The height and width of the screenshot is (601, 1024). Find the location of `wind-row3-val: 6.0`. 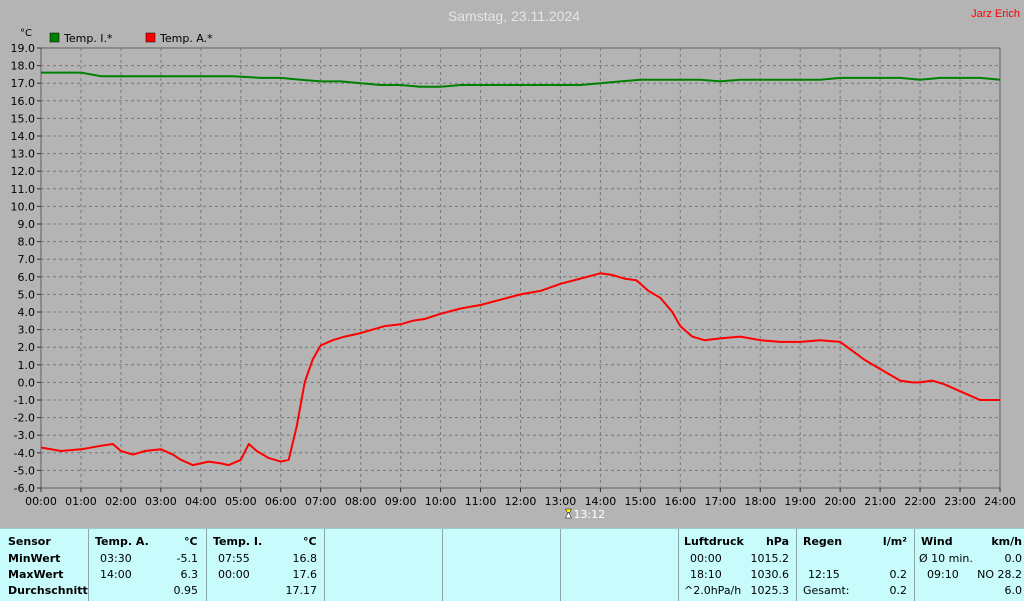

wind-row3-val: 6.0 is located at coordinates (1013, 590).